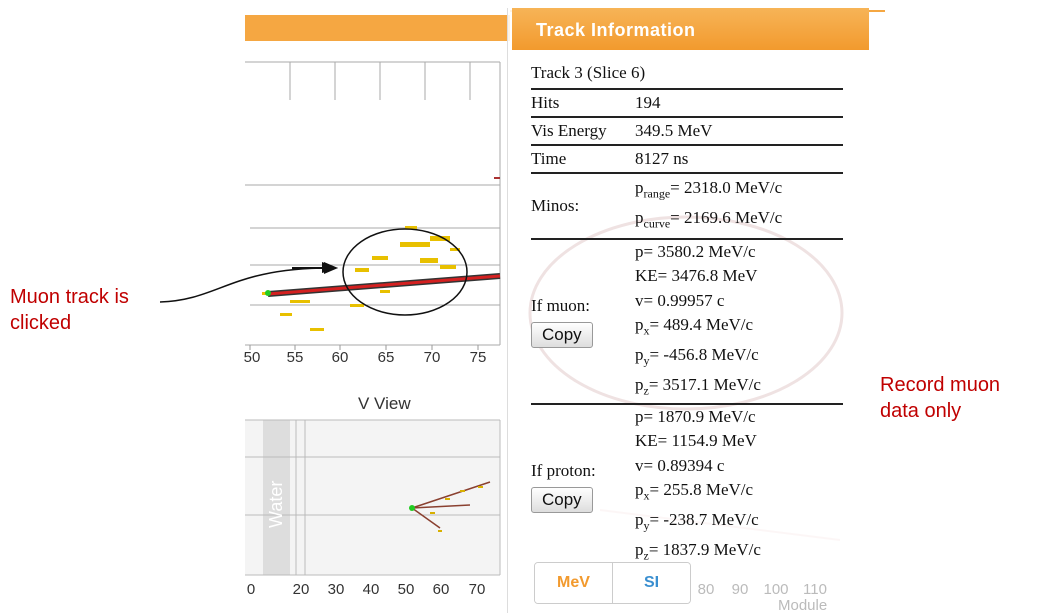  What do you see at coordinates (276, 504) in the screenshot?
I see `region-label: Water` at bounding box center [276, 504].